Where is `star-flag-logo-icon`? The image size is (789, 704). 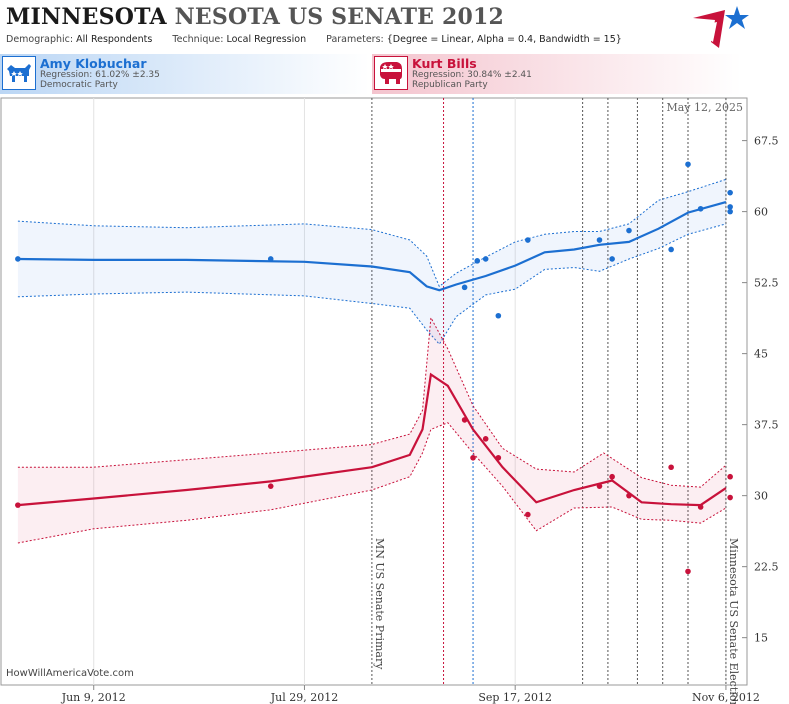
star-flag-logo-icon is located at coordinates (721, 26).